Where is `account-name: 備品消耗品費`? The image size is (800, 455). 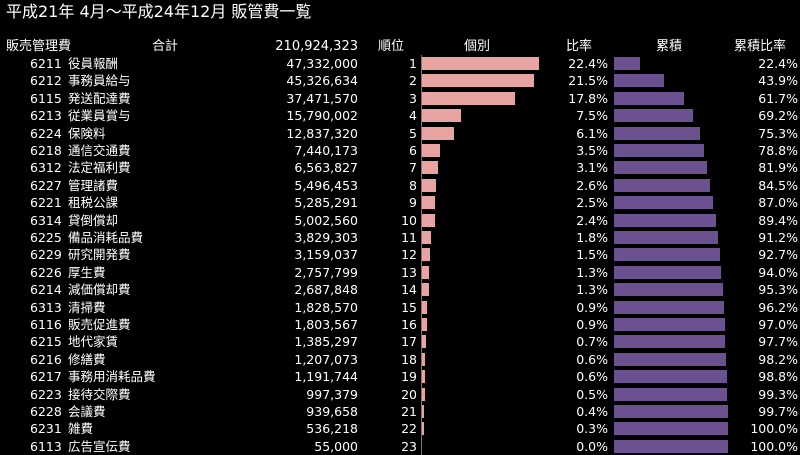 account-name: 備品消耗品費 is located at coordinates (106, 237).